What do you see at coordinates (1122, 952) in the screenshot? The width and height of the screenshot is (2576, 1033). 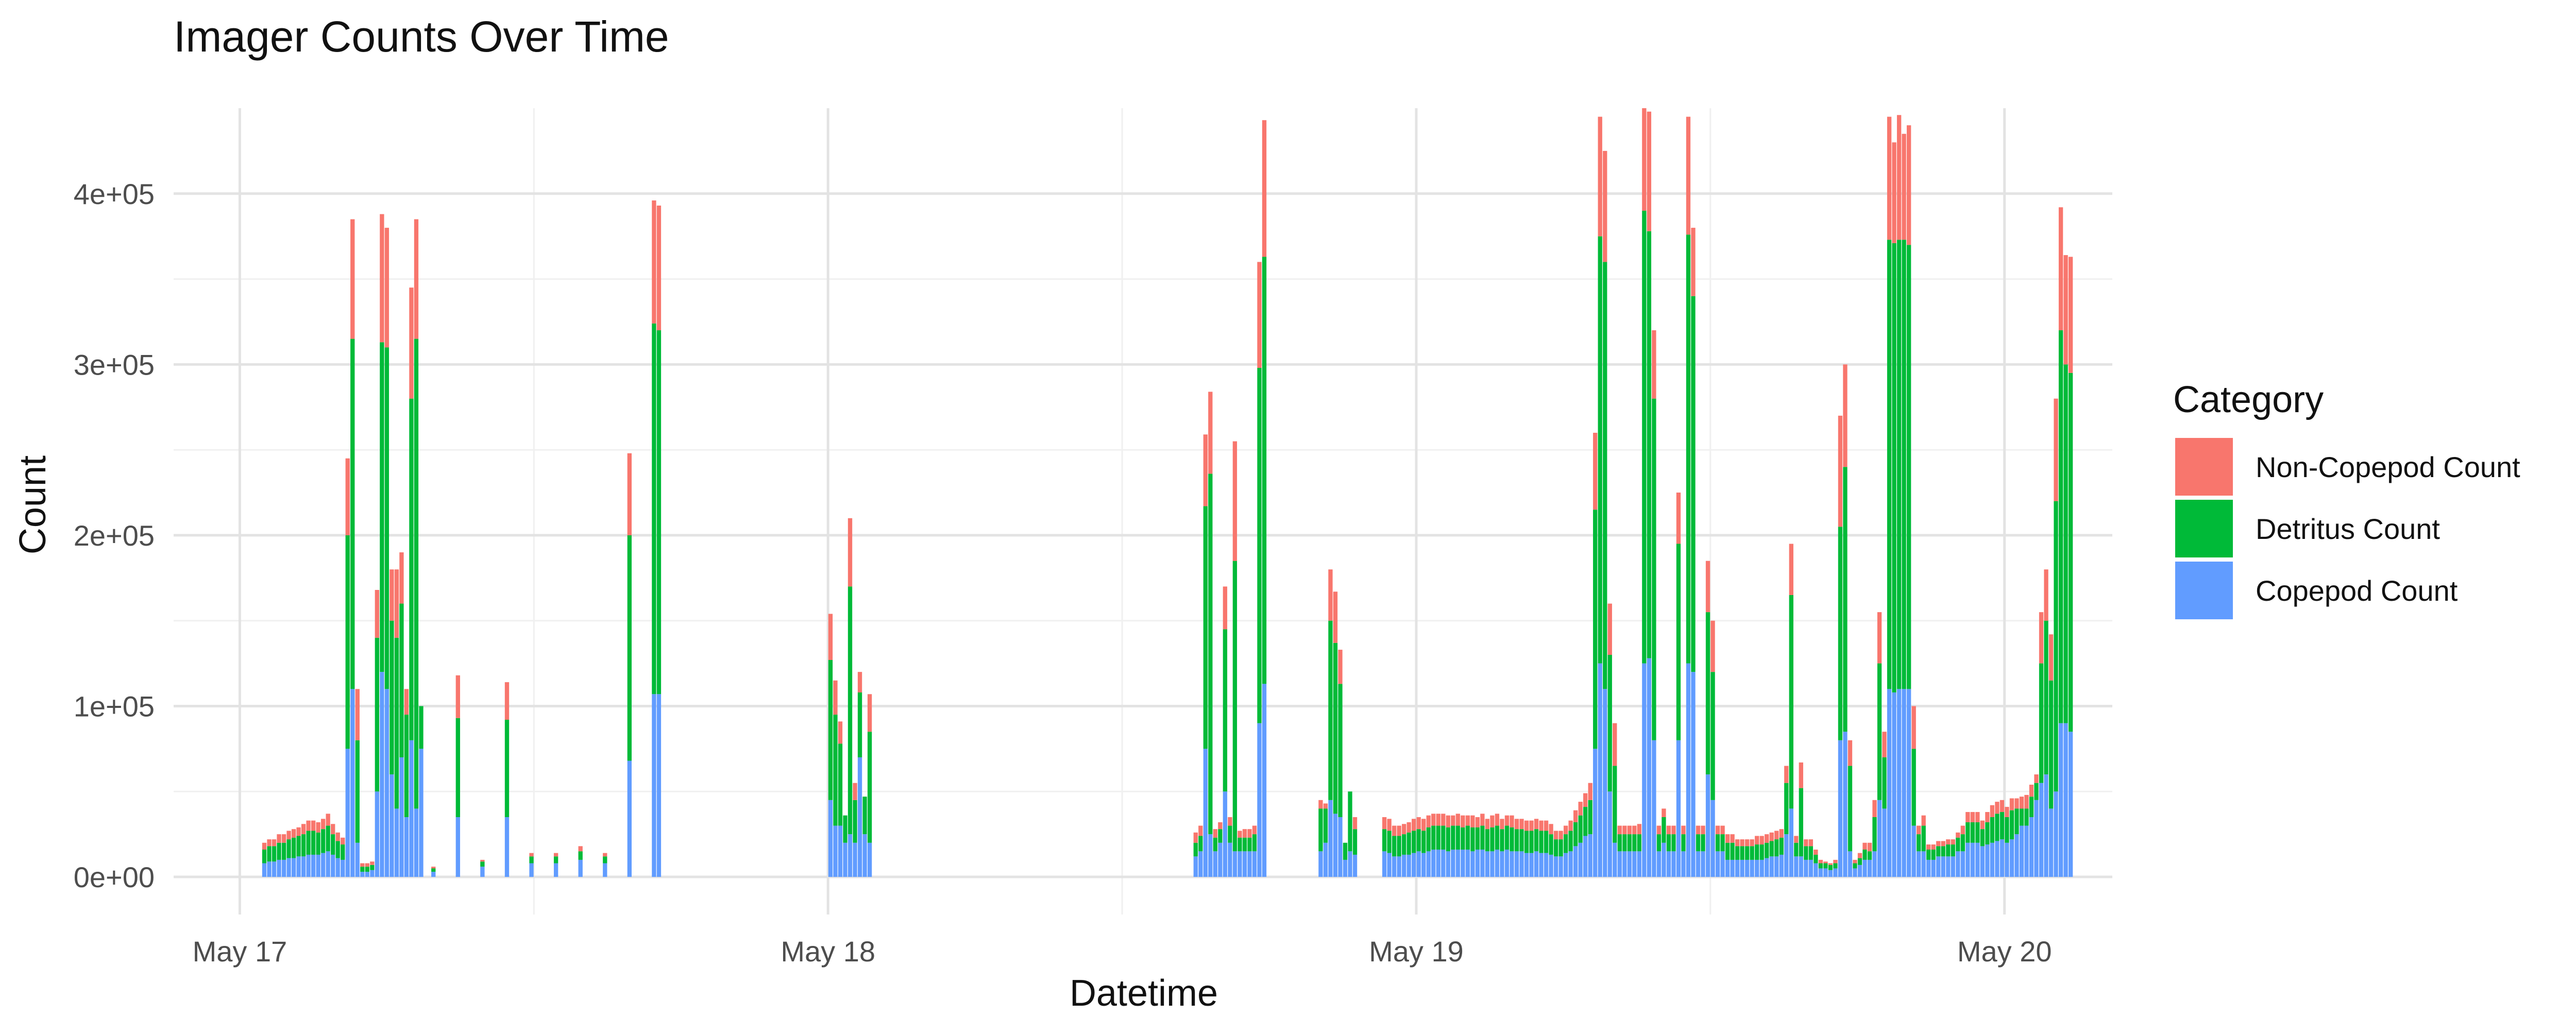 I see `x-axis-ticks: May 17 May 18 May 19 May 20` at bounding box center [1122, 952].